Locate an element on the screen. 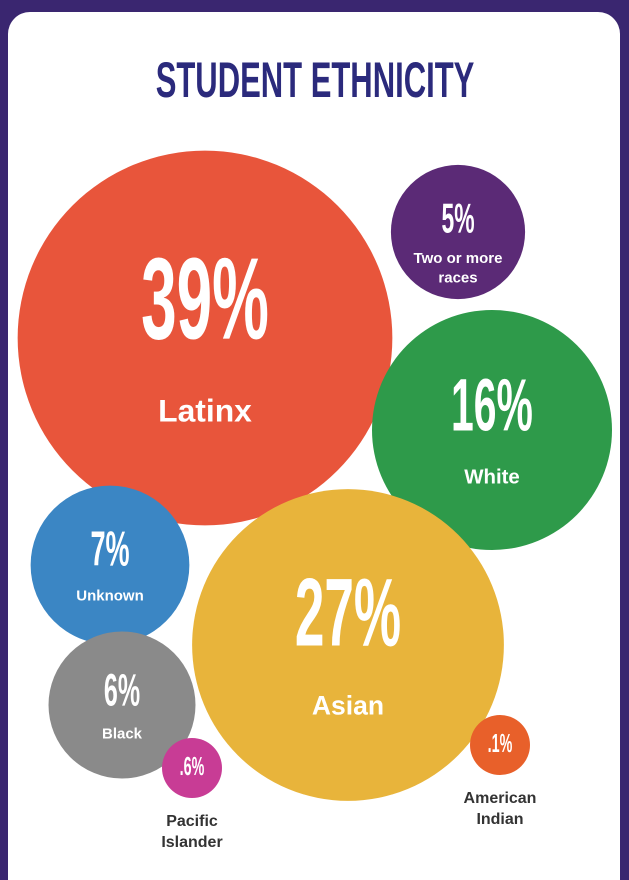 The width and height of the screenshot is (629, 880). category-label: Two or more races is located at coordinates (458, 268).